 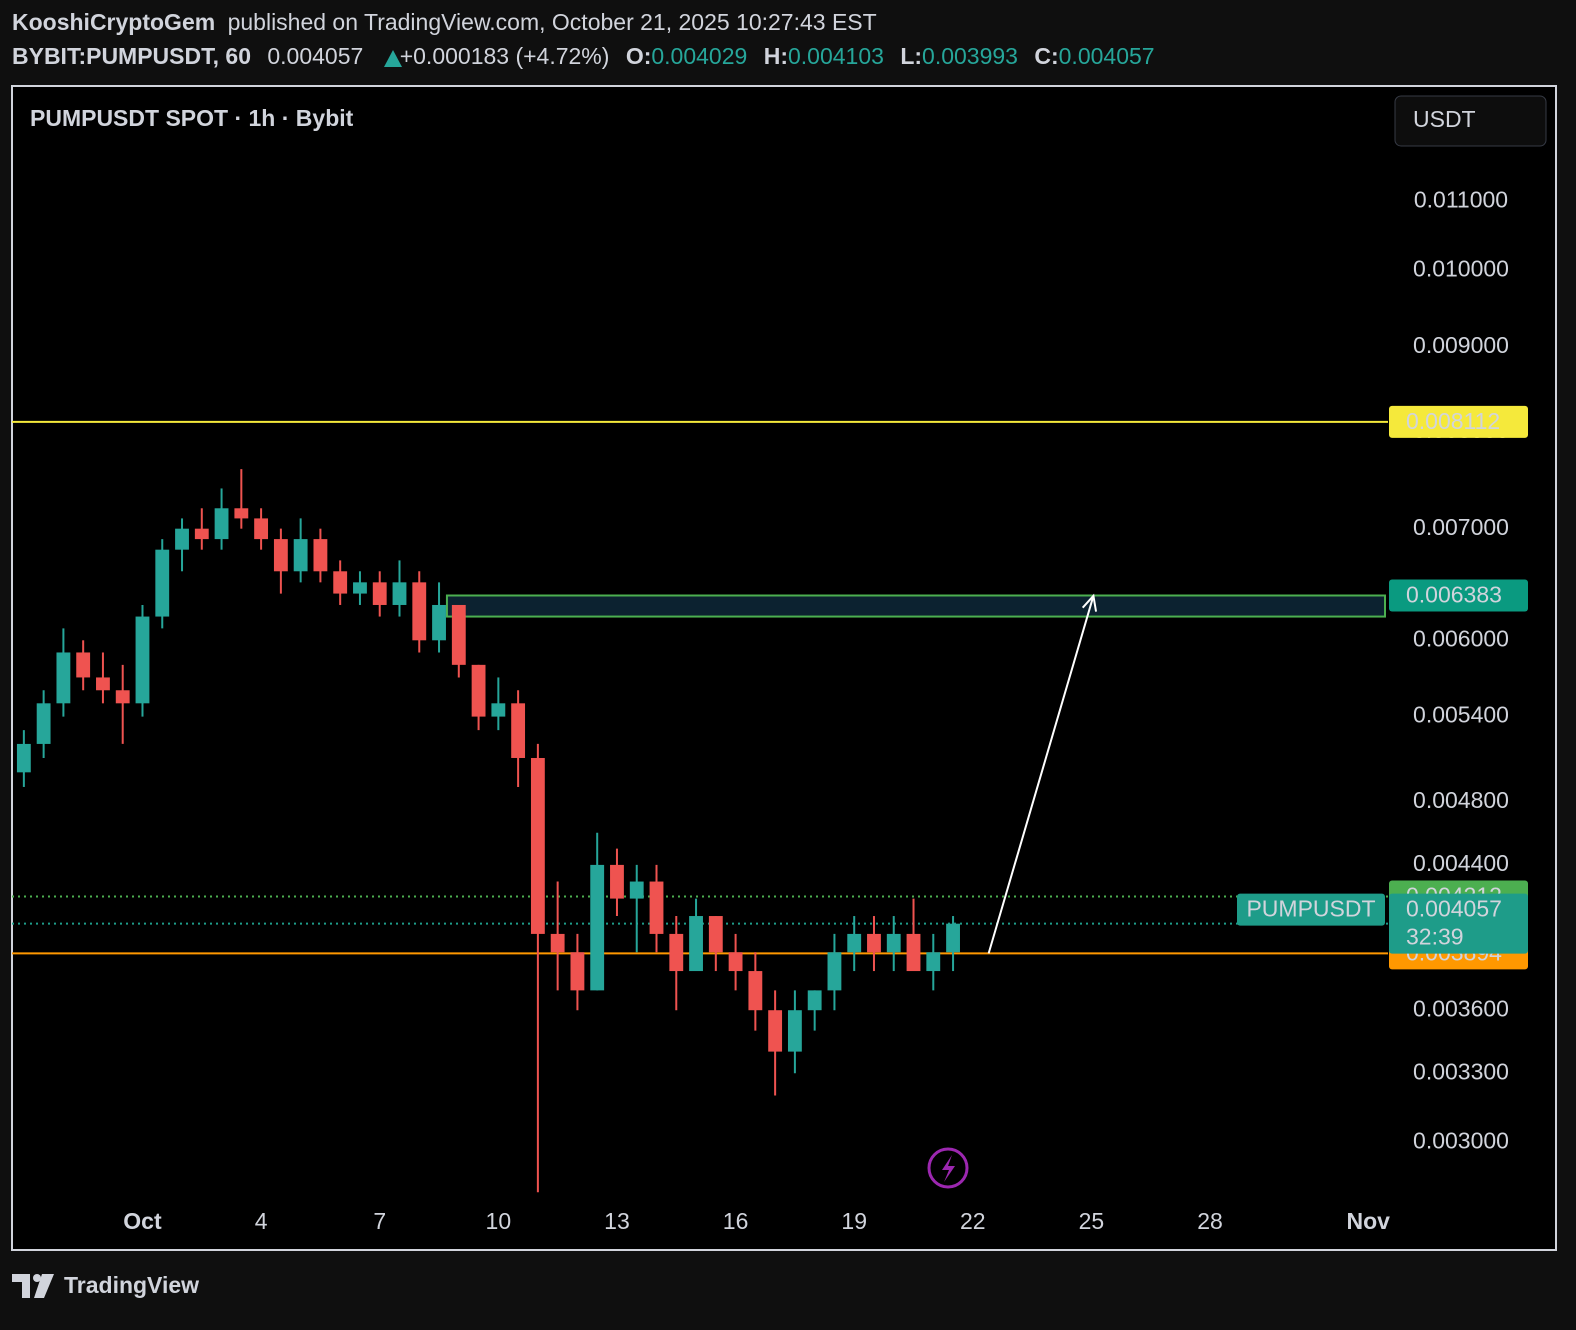 I want to click on x-tick-label: 4, so click(x=261, y=1221).